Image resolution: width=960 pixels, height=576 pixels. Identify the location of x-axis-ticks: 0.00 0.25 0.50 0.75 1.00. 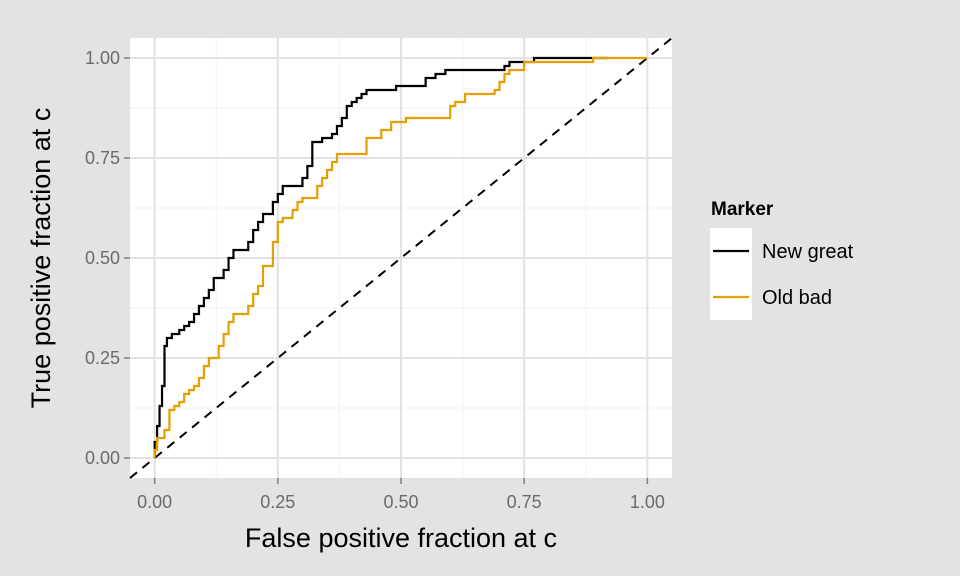
(401, 495).